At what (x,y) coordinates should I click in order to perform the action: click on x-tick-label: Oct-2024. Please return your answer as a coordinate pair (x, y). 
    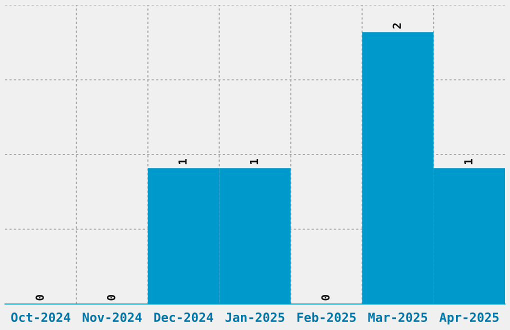
    Looking at the image, I should click on (40, 317).